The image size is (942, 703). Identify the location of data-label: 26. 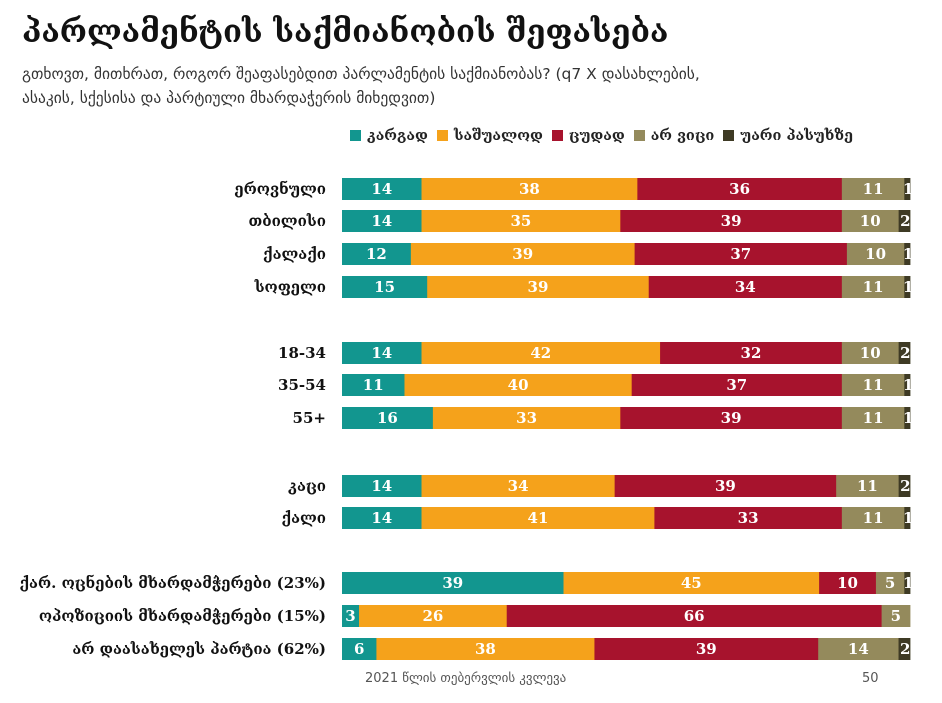
(432, 616).